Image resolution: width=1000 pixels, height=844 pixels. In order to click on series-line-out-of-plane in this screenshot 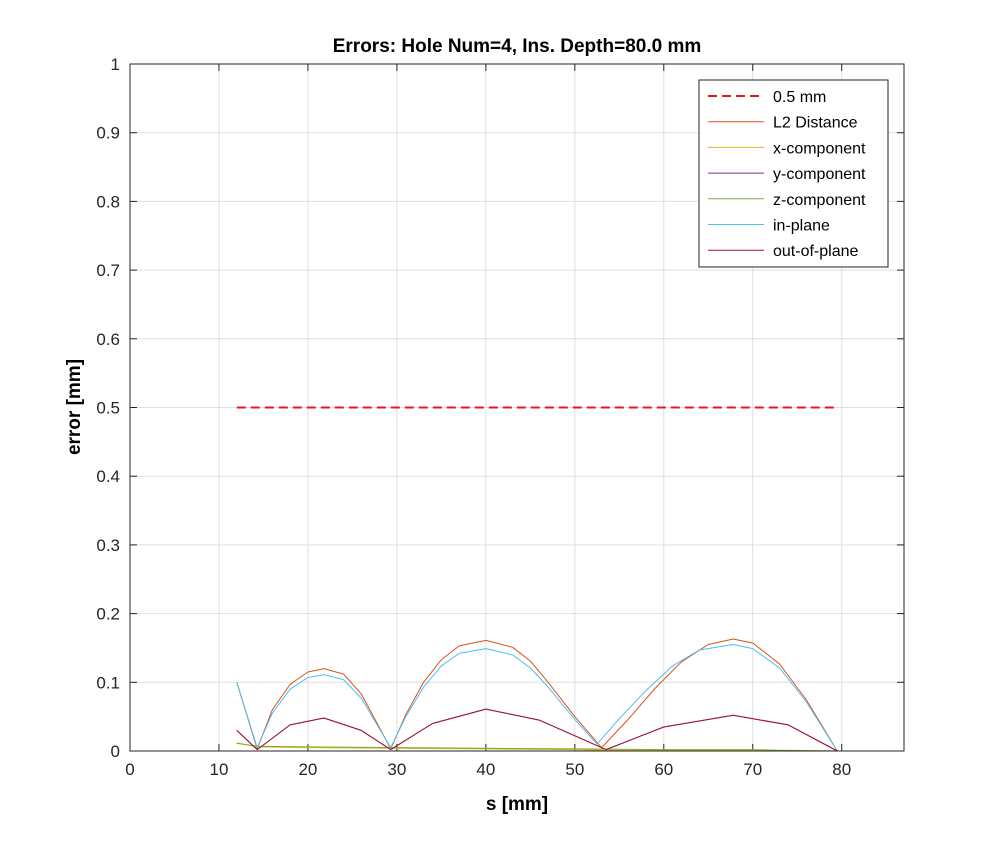, I will do `click(537, 730)`.